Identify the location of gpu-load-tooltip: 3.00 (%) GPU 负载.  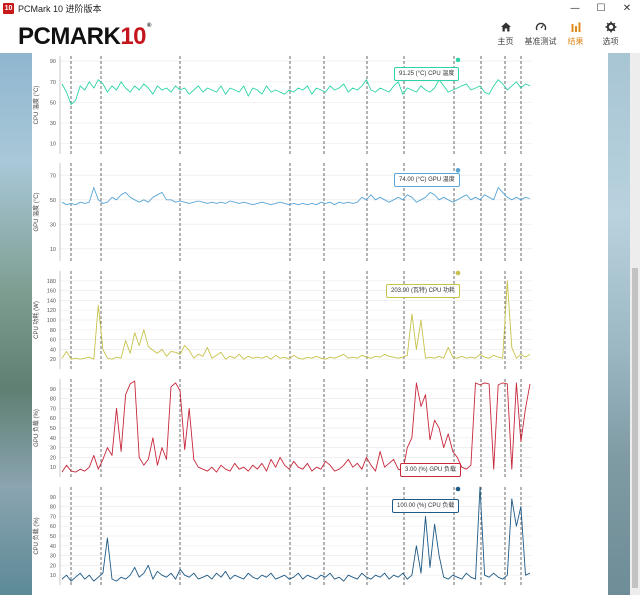
(431, 470).